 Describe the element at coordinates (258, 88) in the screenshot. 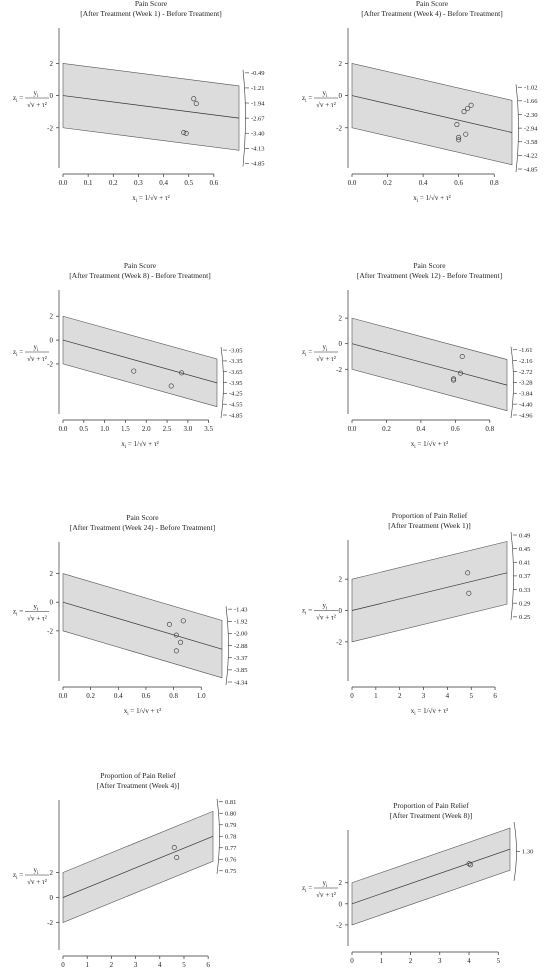

I see `arc-tick-label: -1.21` at that location.